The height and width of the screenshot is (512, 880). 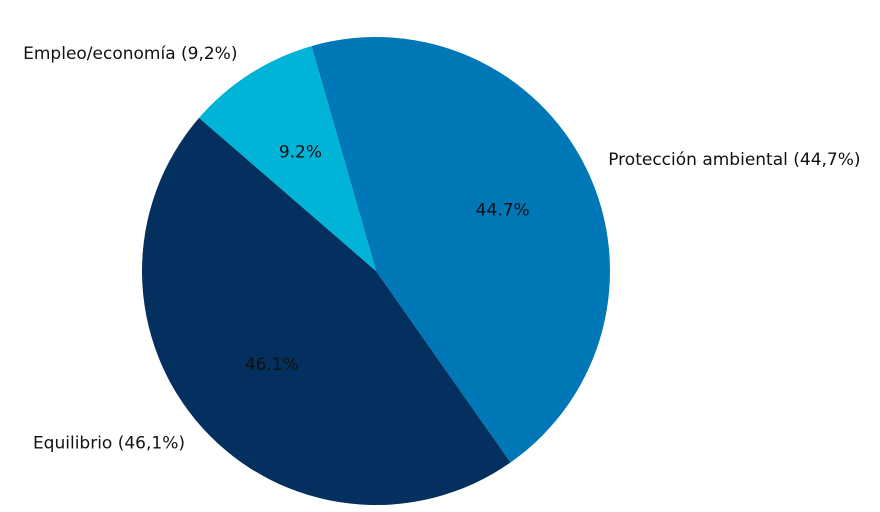 What do you see at coordinates (734, 160) in the screenshot?
I see `category-label-proteccion-ambiental: Protección ambiental (44,7%)` at bounding box center [734, 160].